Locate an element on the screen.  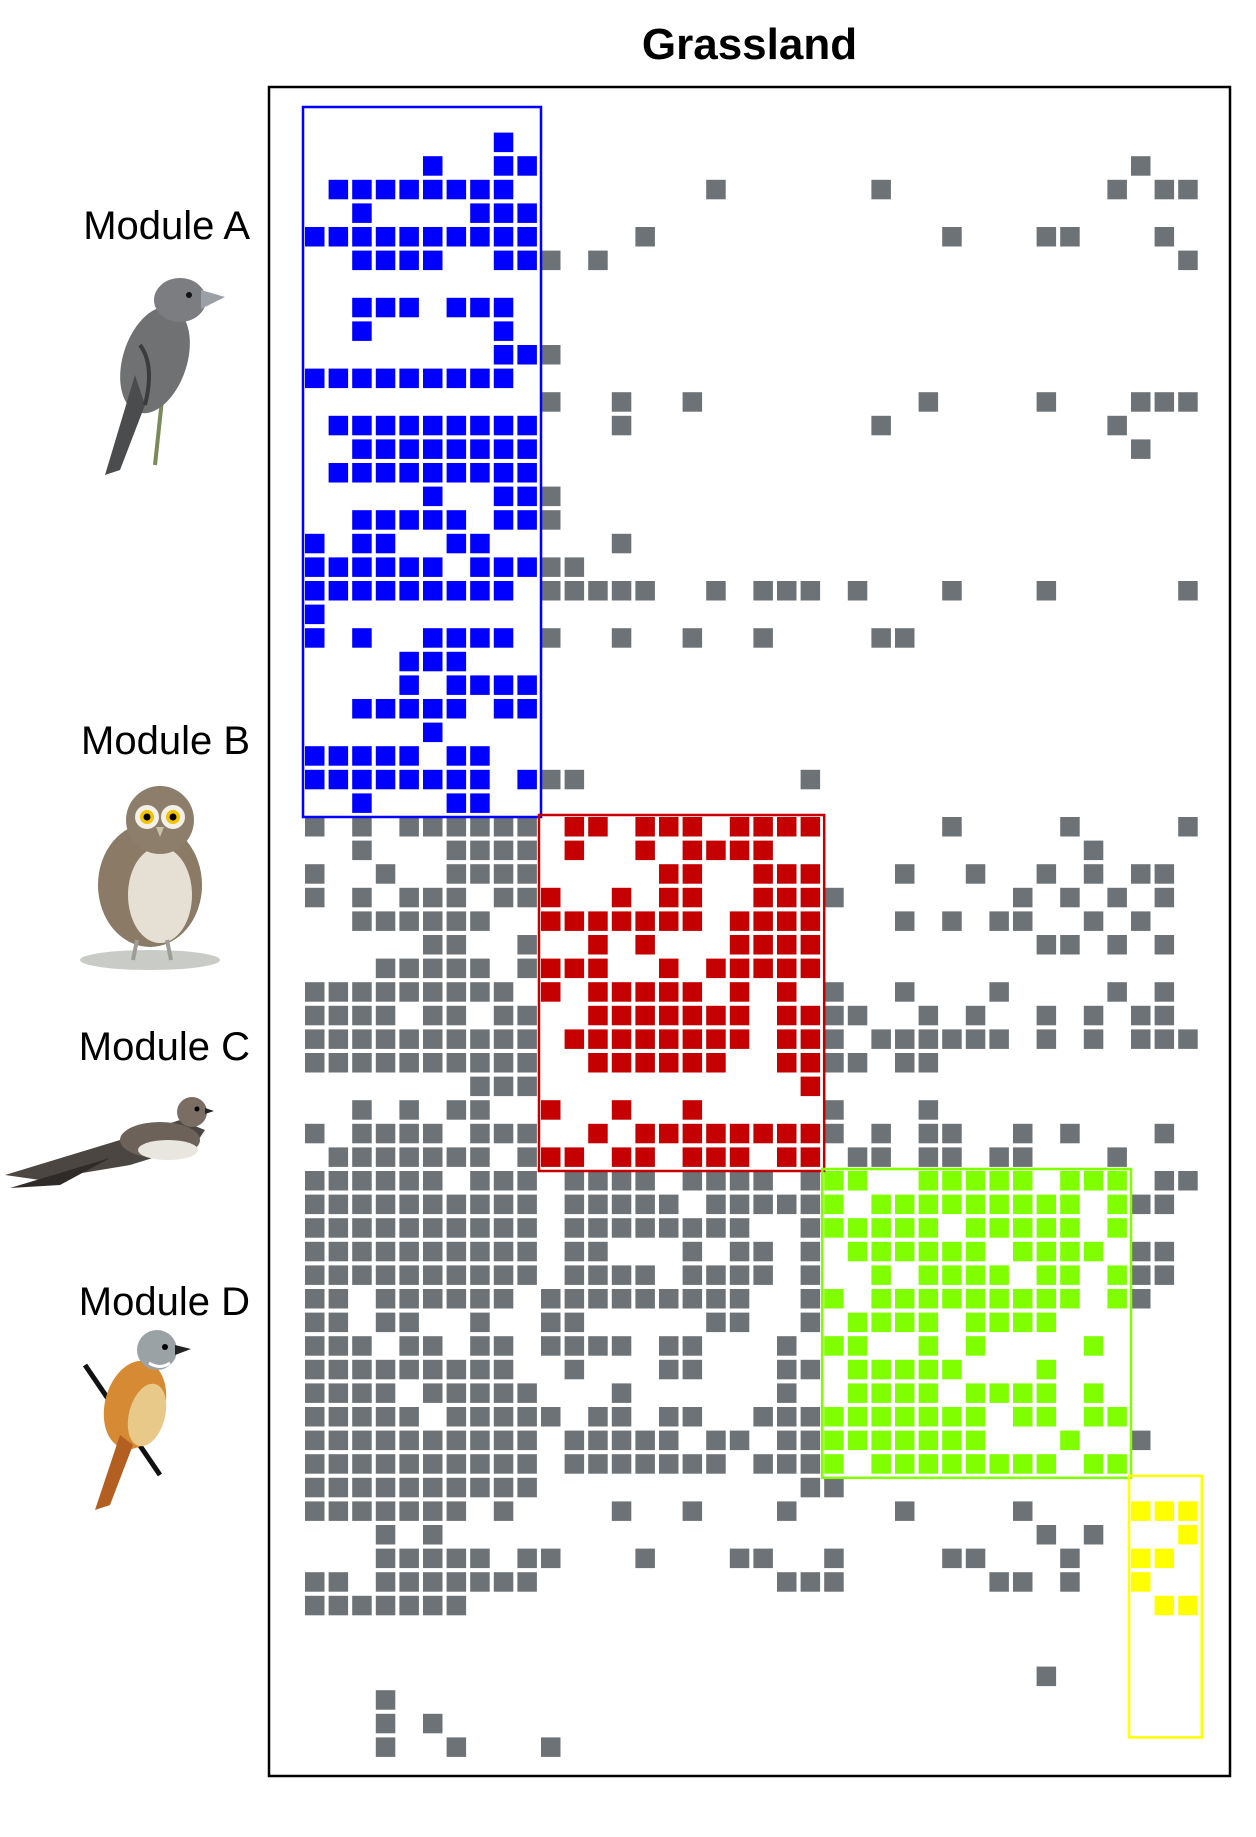
seedeater-icon is located at coordinates (165, 376).